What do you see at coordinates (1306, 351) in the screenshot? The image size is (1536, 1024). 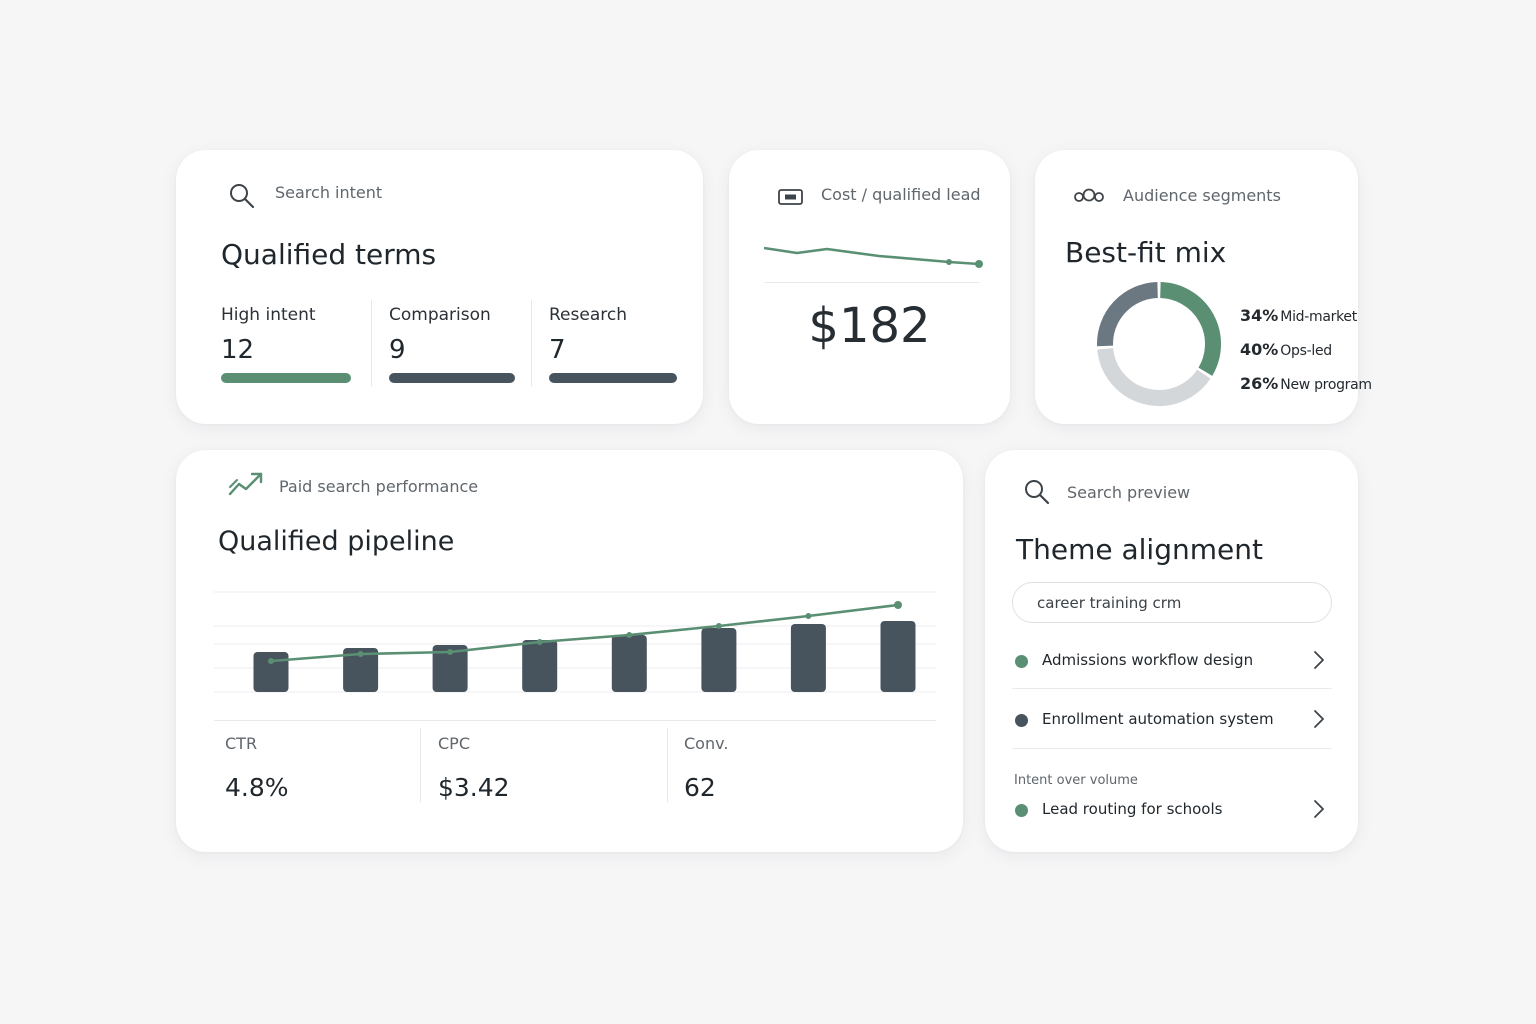 I see `segment-name: Ops-led` at bounding box center [1306, 351].